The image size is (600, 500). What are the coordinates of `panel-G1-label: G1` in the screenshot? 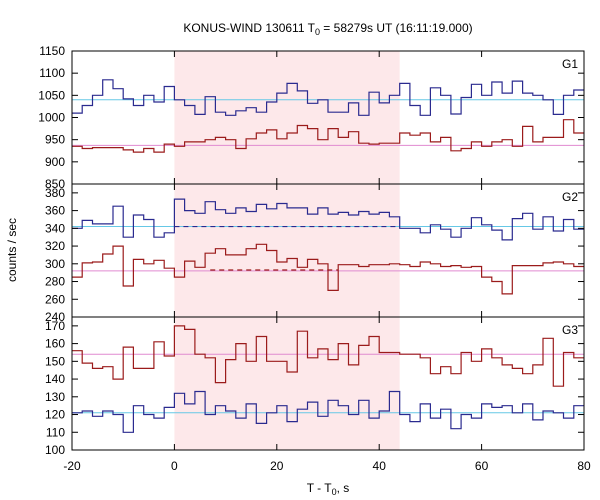 It's located at (570, 64).